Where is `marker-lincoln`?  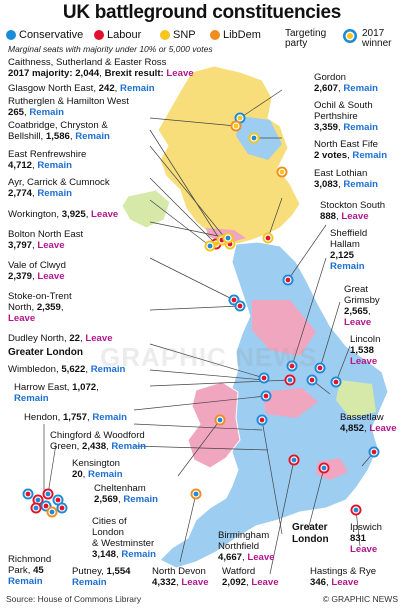 marker-lincoln is located at coordinates (336, 382).